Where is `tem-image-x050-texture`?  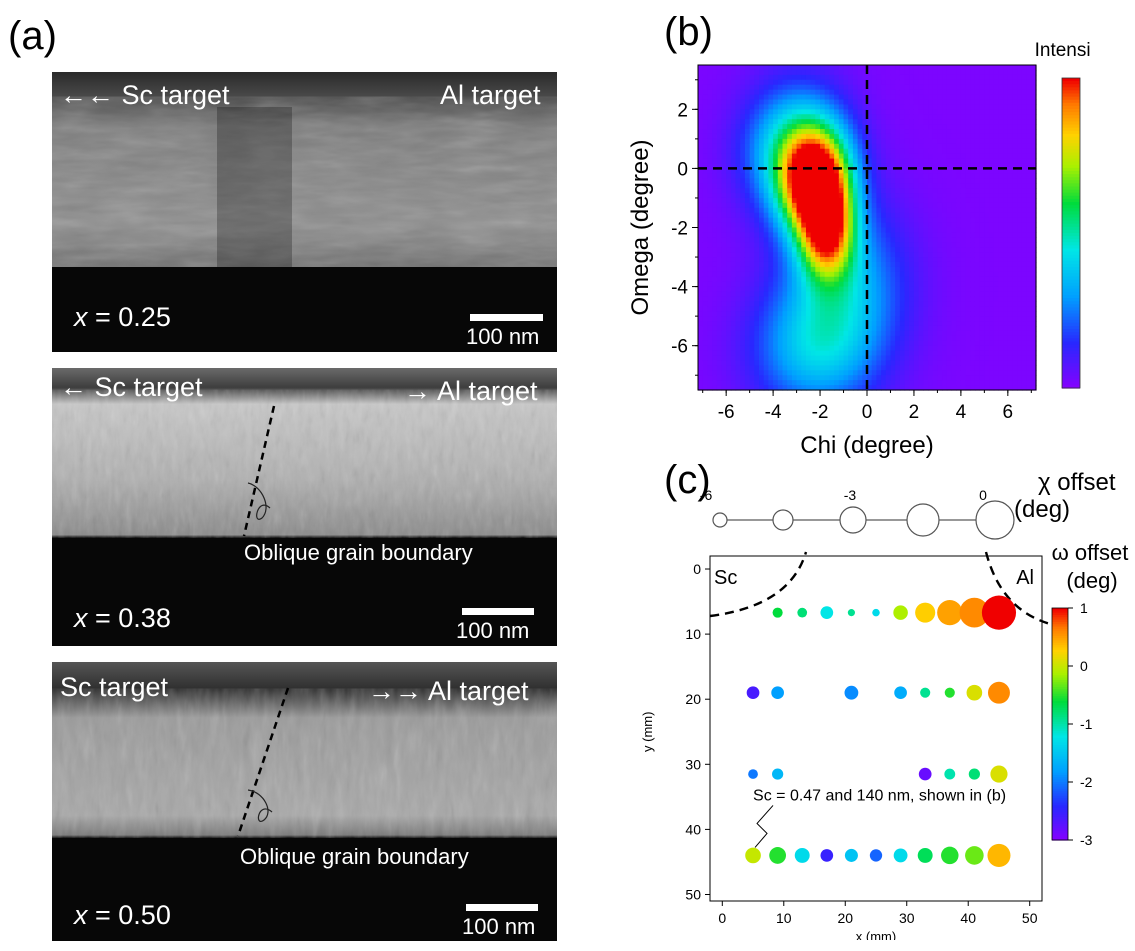
tem-image-x050-texture is located at coordinates (304, 801).